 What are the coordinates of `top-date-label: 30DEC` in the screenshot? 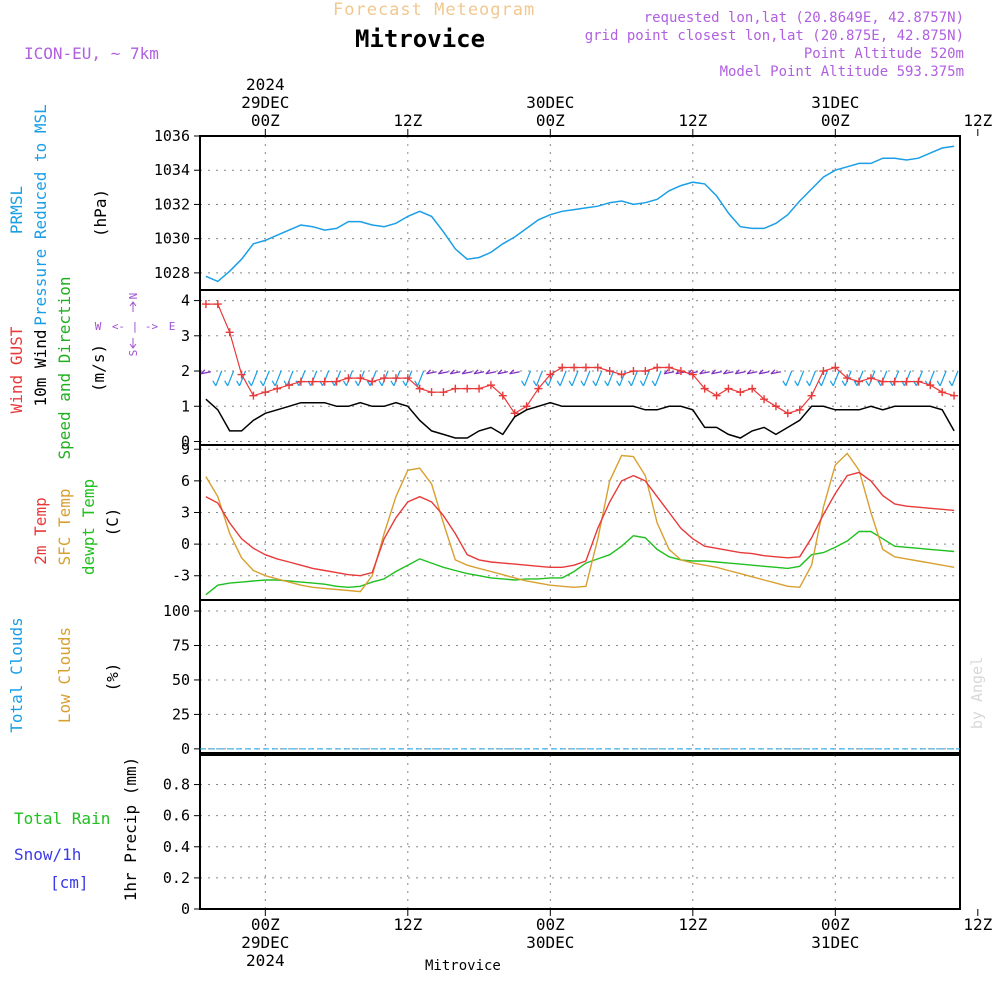 It's located at (550, 102).